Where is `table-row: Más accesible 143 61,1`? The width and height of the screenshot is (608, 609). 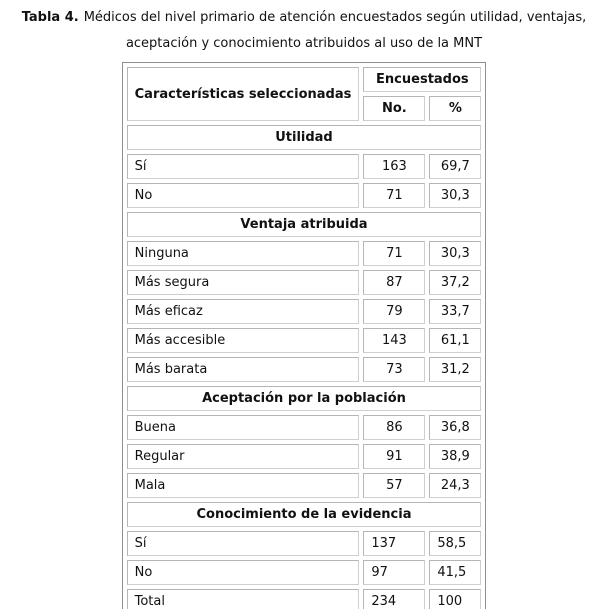
table-row: Más accesible 143 61,1 is located at coordinates (304, 340).